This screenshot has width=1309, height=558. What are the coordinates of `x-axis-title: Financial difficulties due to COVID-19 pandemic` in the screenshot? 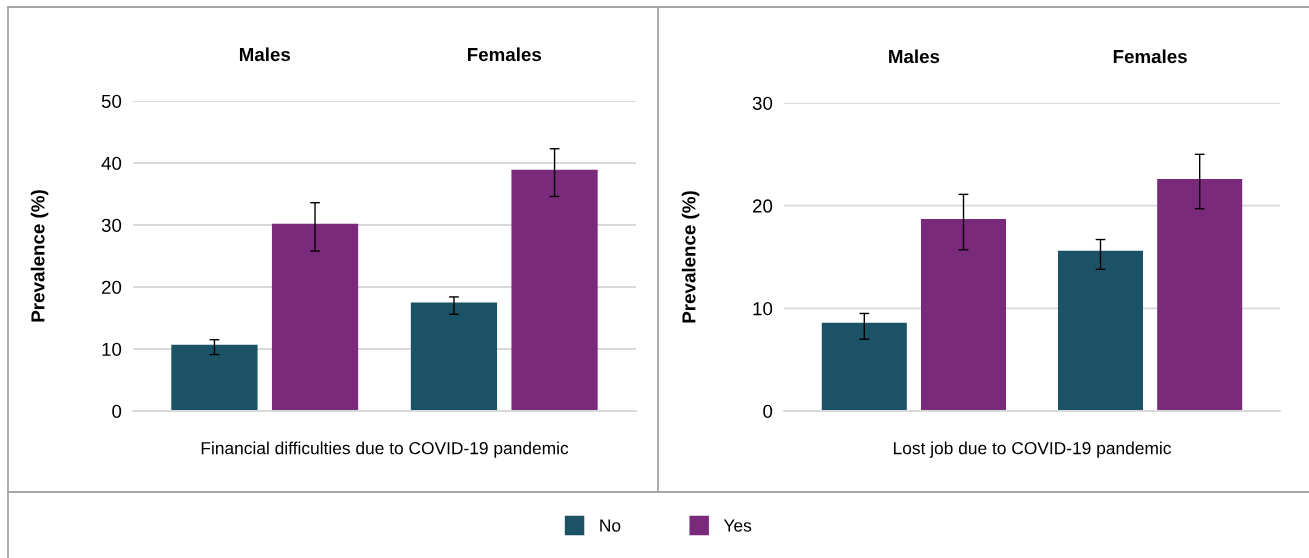 It's located at (385, 449).